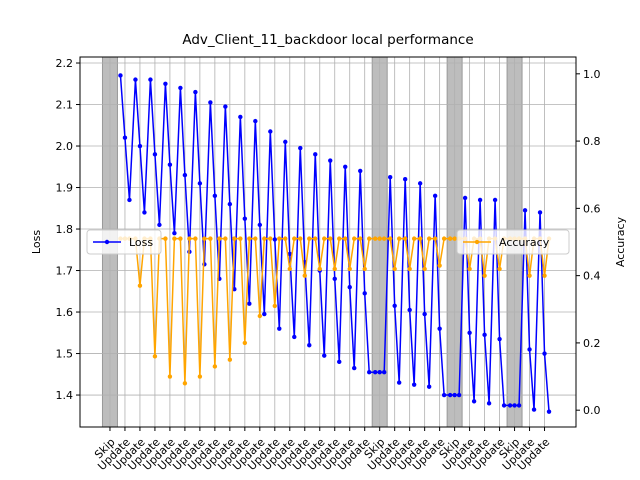 This screenshot has width=640, height=480. I want to click on chart-title: Adv_Client_11_backdoor local performance, so click(327, 40).